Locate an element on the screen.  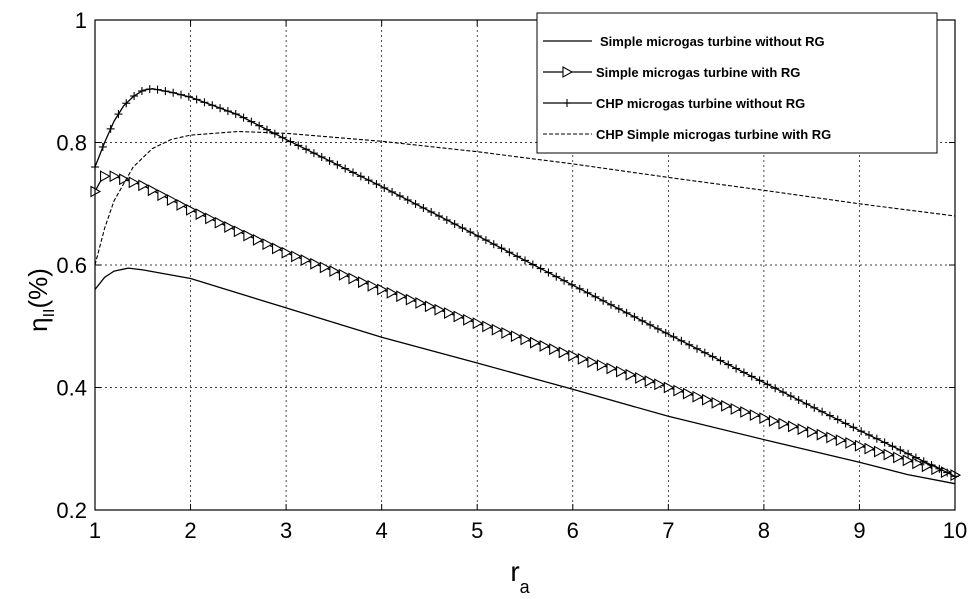
x-tick-label: 3 is located at coordinates (286, 530).